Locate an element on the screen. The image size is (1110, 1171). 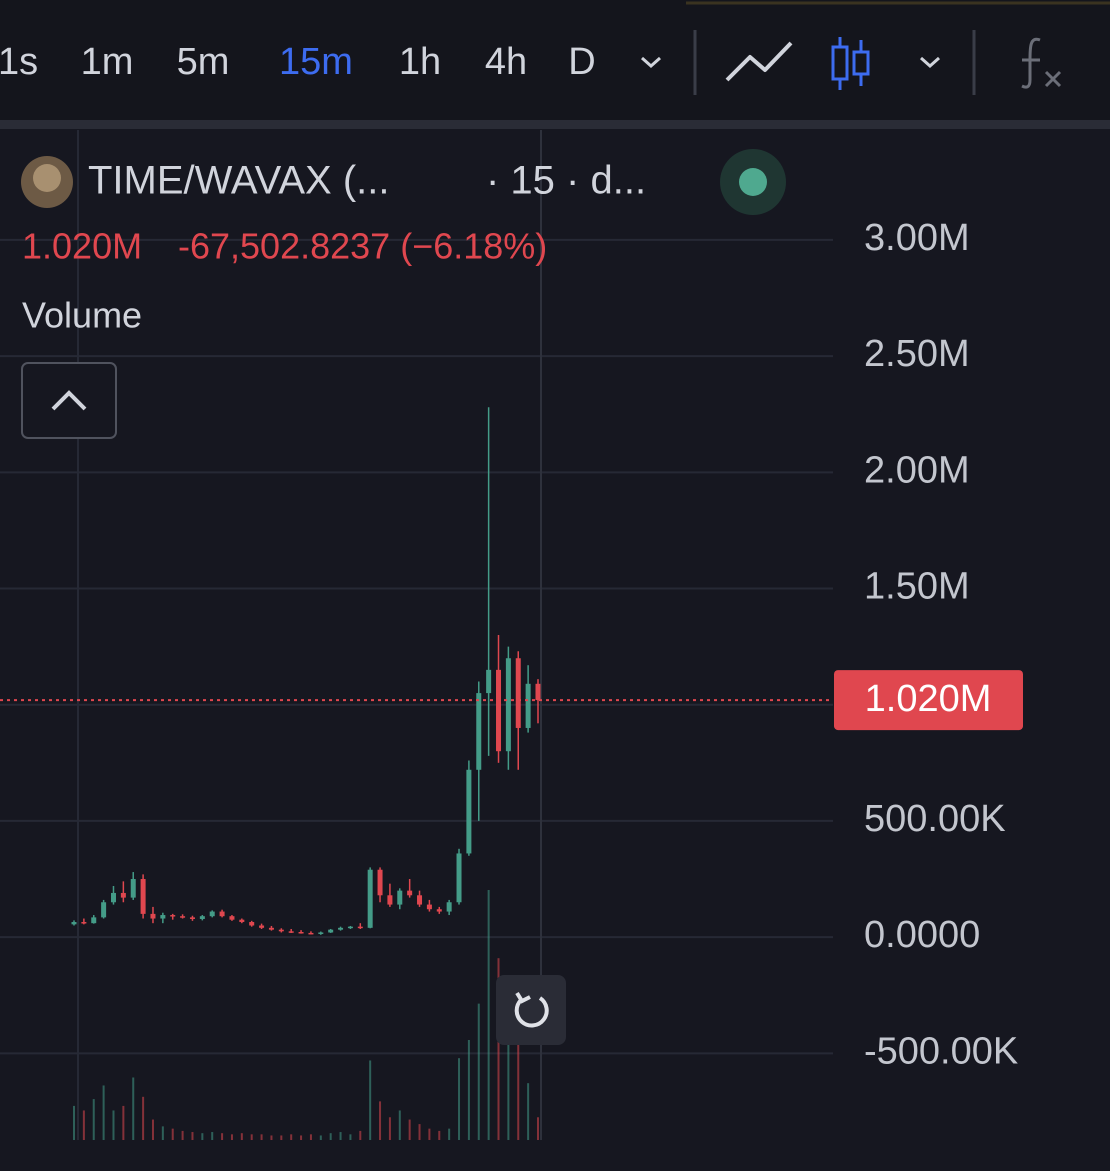
interval-dropdown is located at coordinates (651, 62).